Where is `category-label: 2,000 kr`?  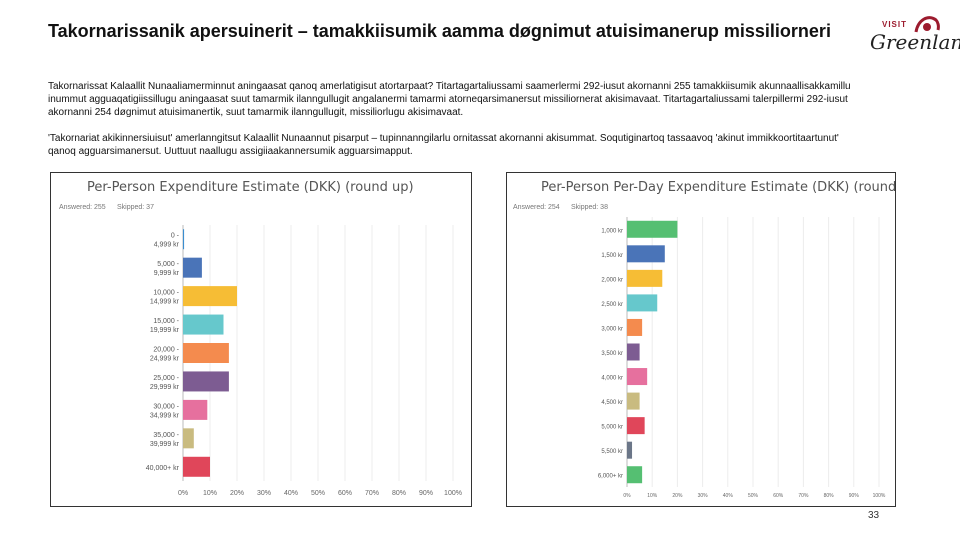 category-label: 2,000 kr is located at coordinates (612, 280).